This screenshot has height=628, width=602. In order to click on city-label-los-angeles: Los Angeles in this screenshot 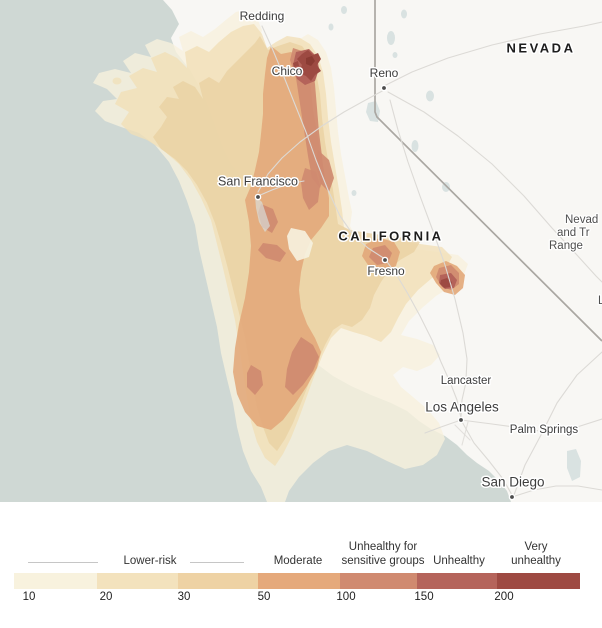, I will do `click(462, 407)`.